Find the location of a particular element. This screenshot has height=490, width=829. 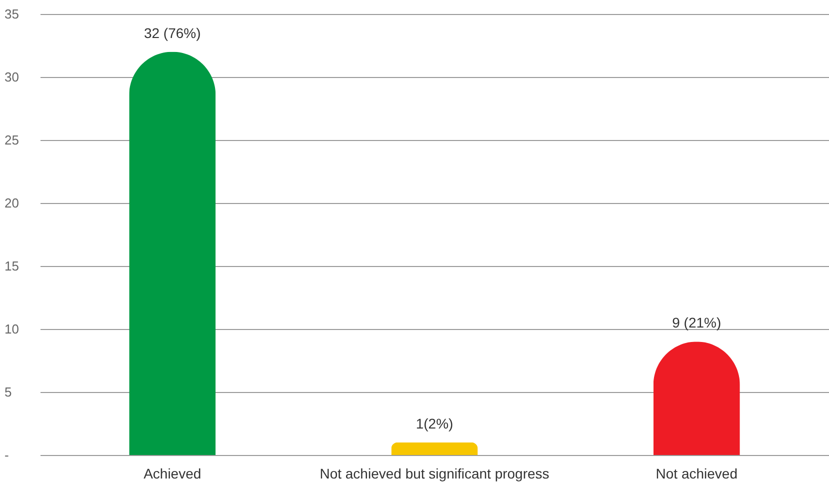

data-label: 1(2%) is located at coordinates (435, 423).